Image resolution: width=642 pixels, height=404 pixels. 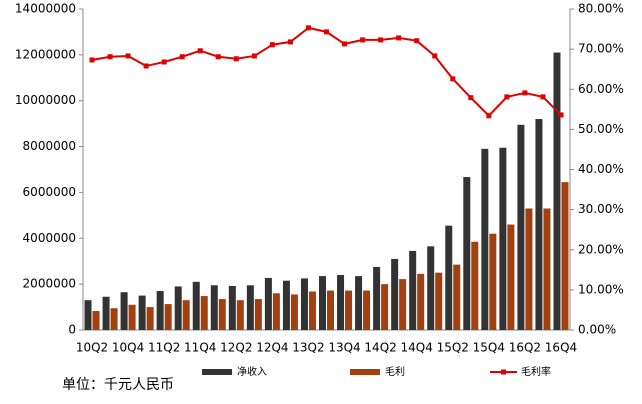 I want to click on x-tick-label: 13Q4, so click(x=344, y=348).